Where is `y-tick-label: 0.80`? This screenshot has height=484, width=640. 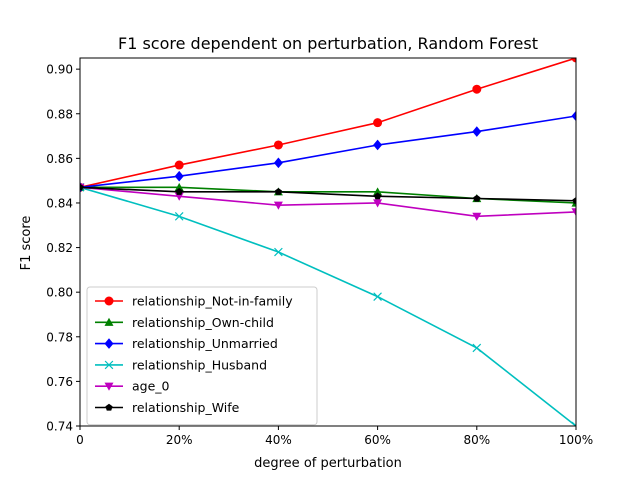 y-tick-label: 0.80 is located at coordinates (59, 293).